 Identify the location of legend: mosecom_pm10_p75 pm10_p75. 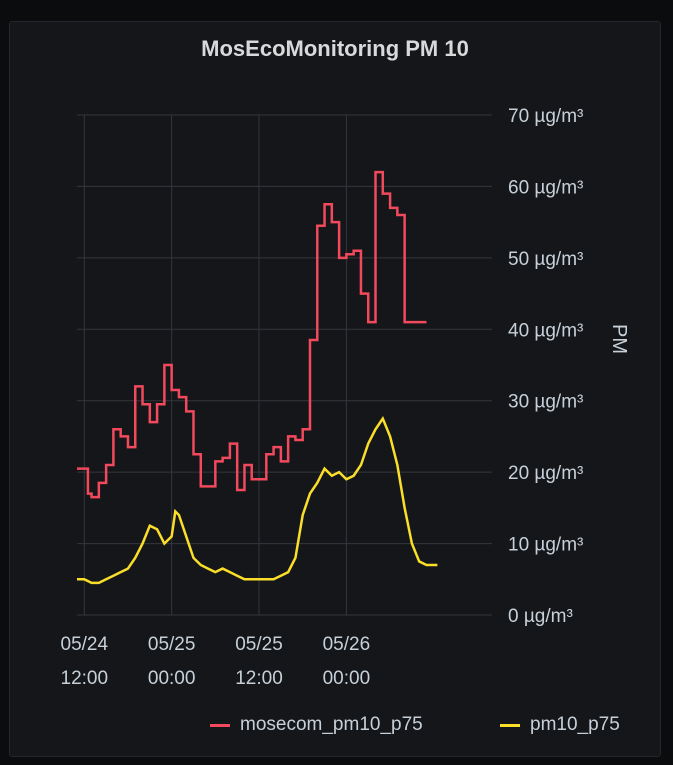
(335, 725).